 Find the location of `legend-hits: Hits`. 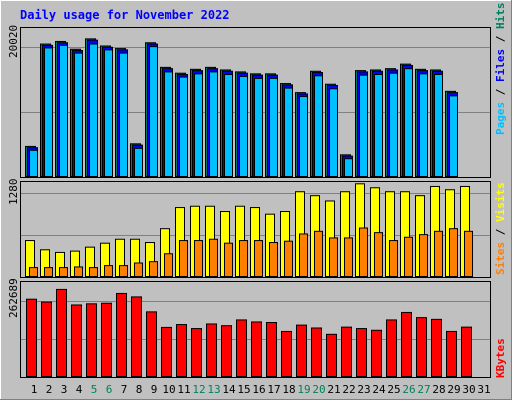

legend-hits: Hits is located at coordinates (500, 16).